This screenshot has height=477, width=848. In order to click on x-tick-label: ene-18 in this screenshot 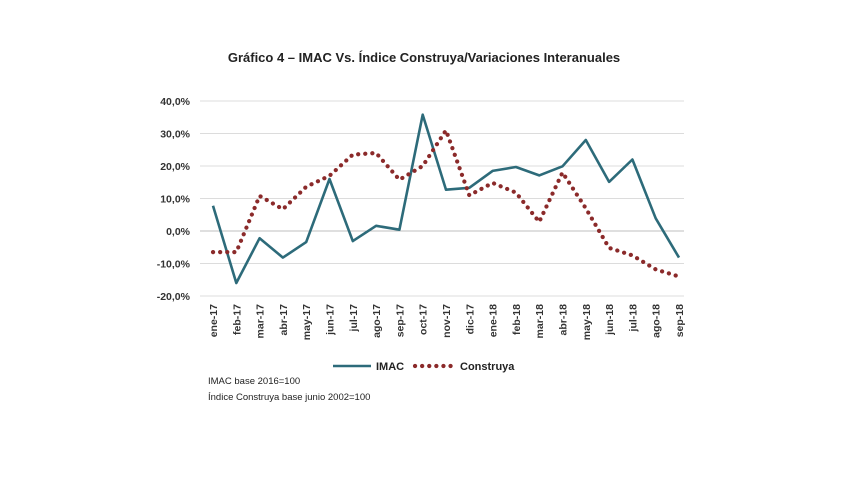, I will do `click(494, 320)`.